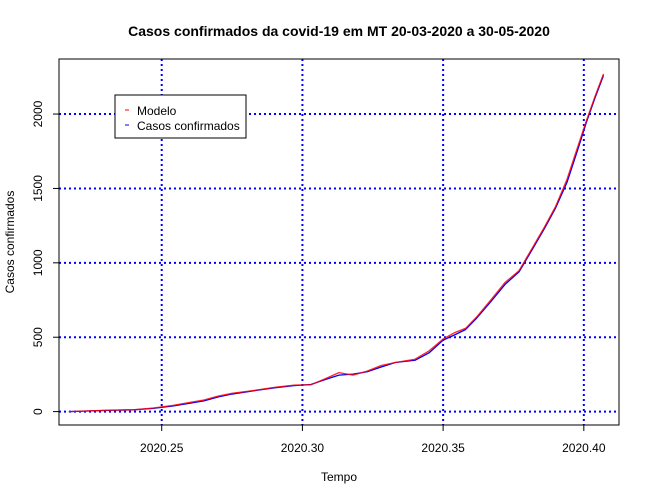  What do you see at coordinates (10, 242) in the screenshot?
I see `y-axis-label: Casos confirmados` at bounding box center [10, 242].